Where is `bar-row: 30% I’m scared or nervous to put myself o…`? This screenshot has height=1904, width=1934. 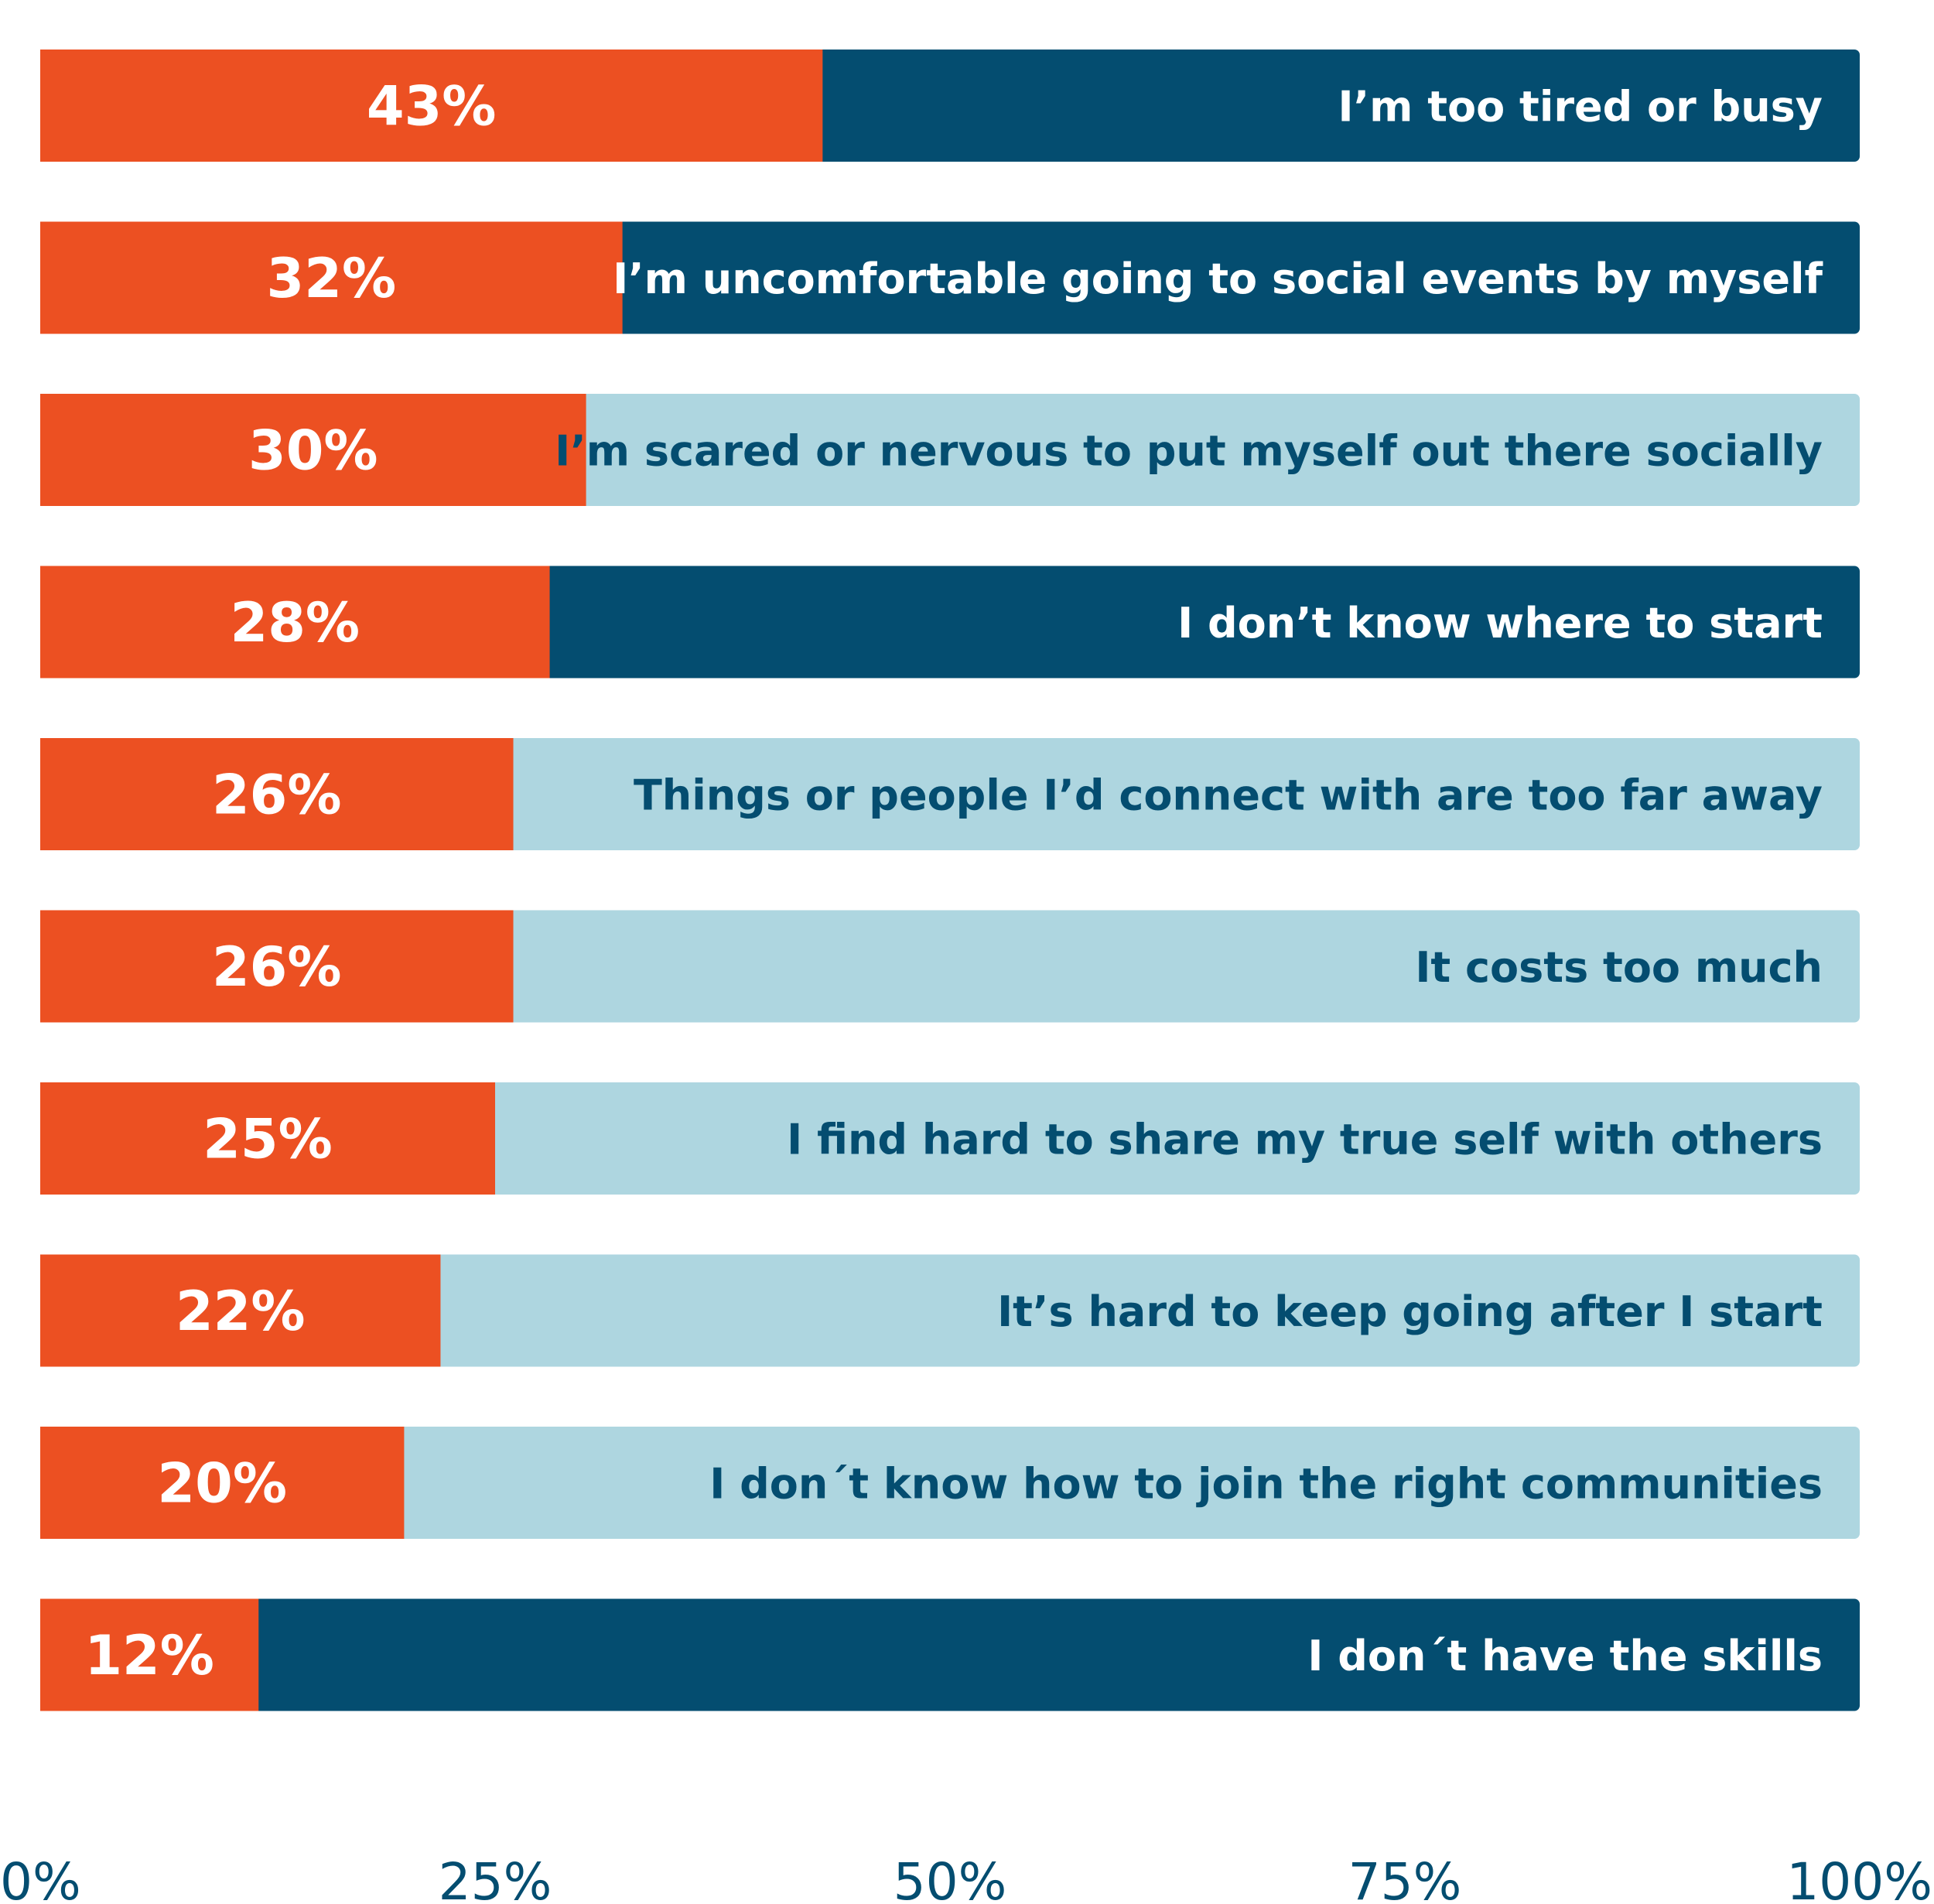 bar-row: 30% I’m scared or nervous to put myself o… is located at coordinates (950, 450).